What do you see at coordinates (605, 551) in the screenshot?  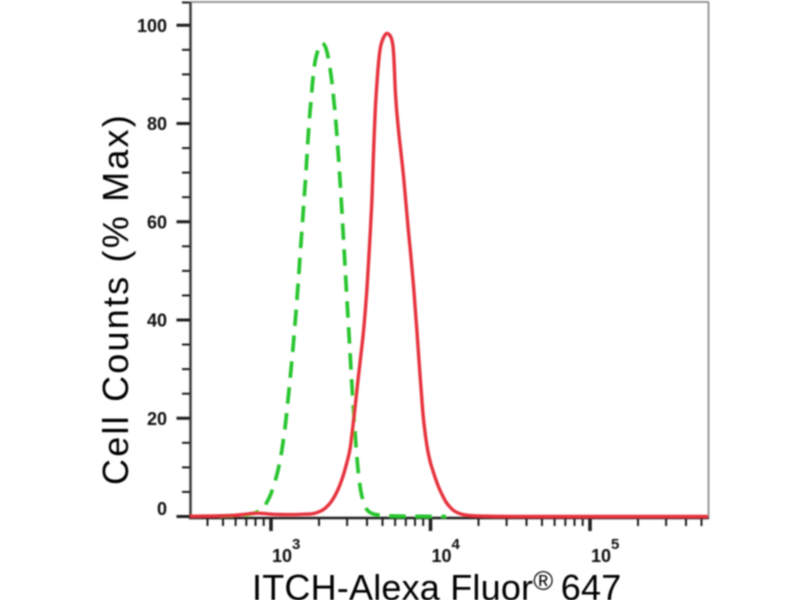 I see `svg-text: 10⁵` at bounding box center [605, 551].